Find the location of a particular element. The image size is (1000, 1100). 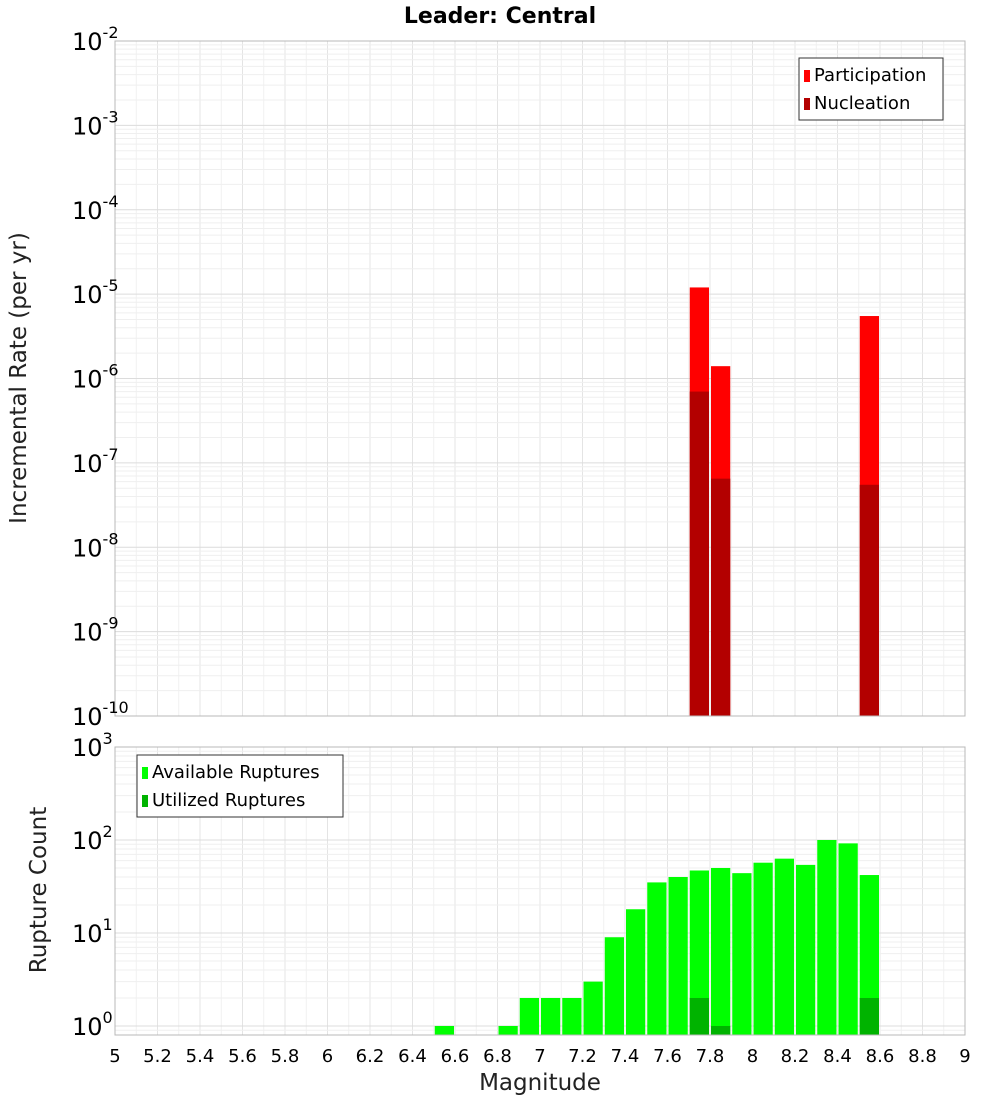

x-tick-label: 7.2 is located at coordinates (582, 1056).